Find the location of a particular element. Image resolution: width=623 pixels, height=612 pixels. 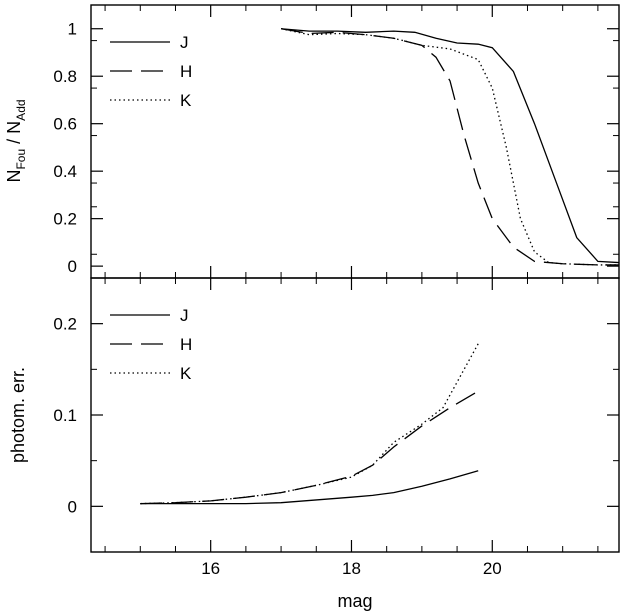

legend-label-K-bottom: K is located at coordinates (186, 373).